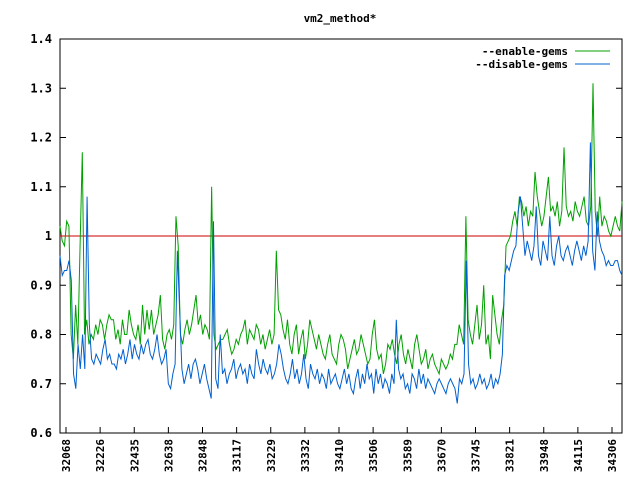  What do you see at coordinates (521, 64) in the screenshot?
I see `legend-label: --disable-gems` at bounding box center [521, 64].